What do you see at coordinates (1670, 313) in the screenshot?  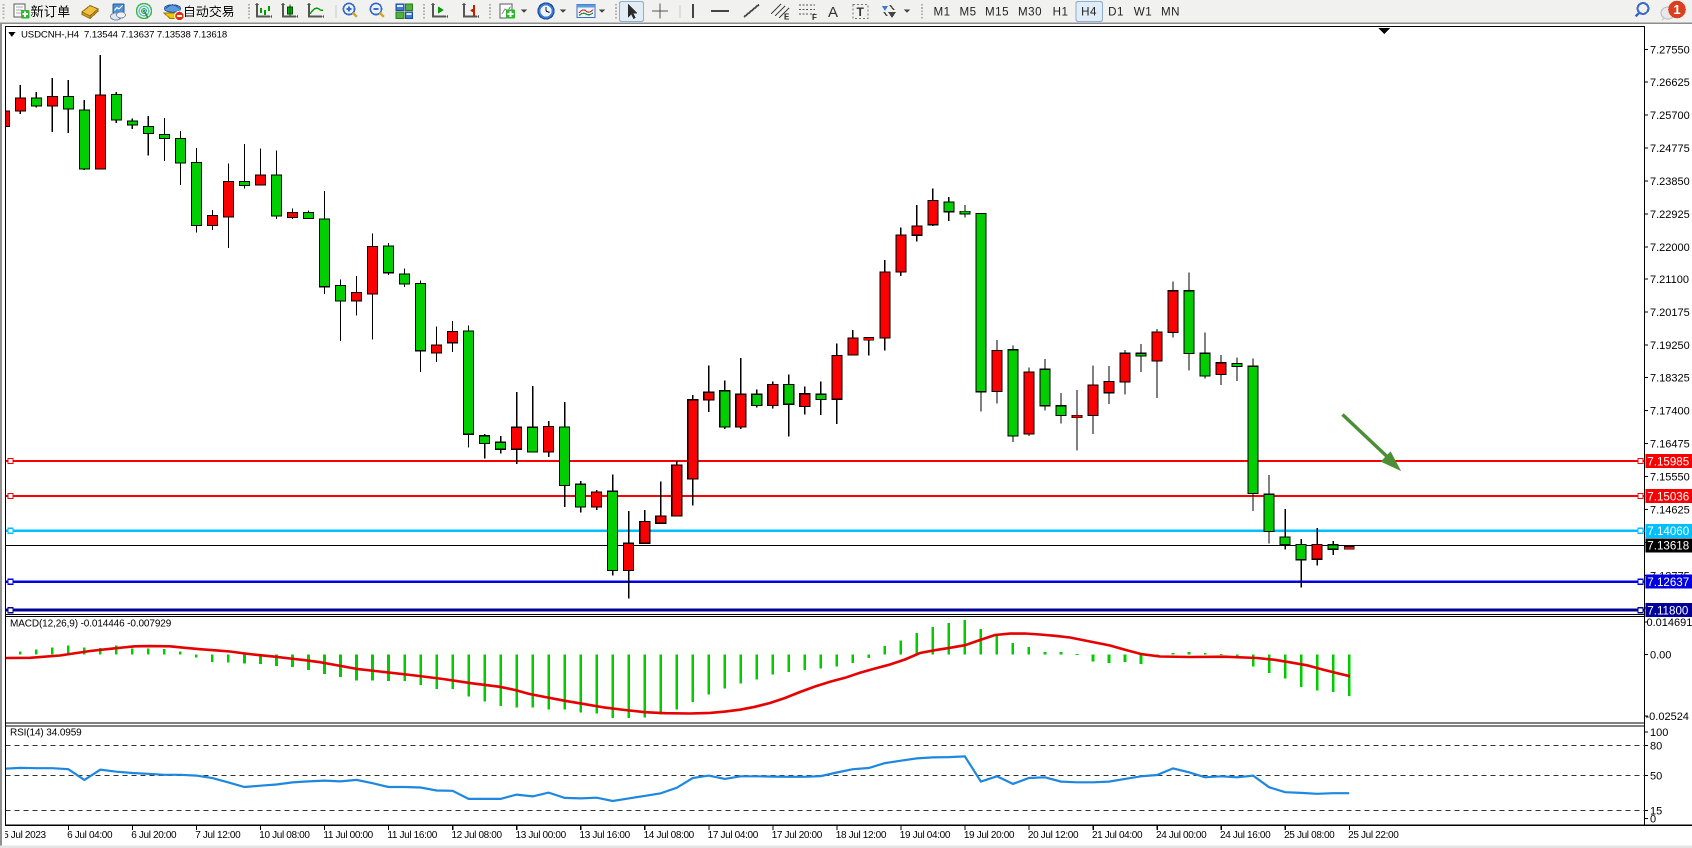 I see `svg-text: 7.20175` at bounding box center [1670, 313].